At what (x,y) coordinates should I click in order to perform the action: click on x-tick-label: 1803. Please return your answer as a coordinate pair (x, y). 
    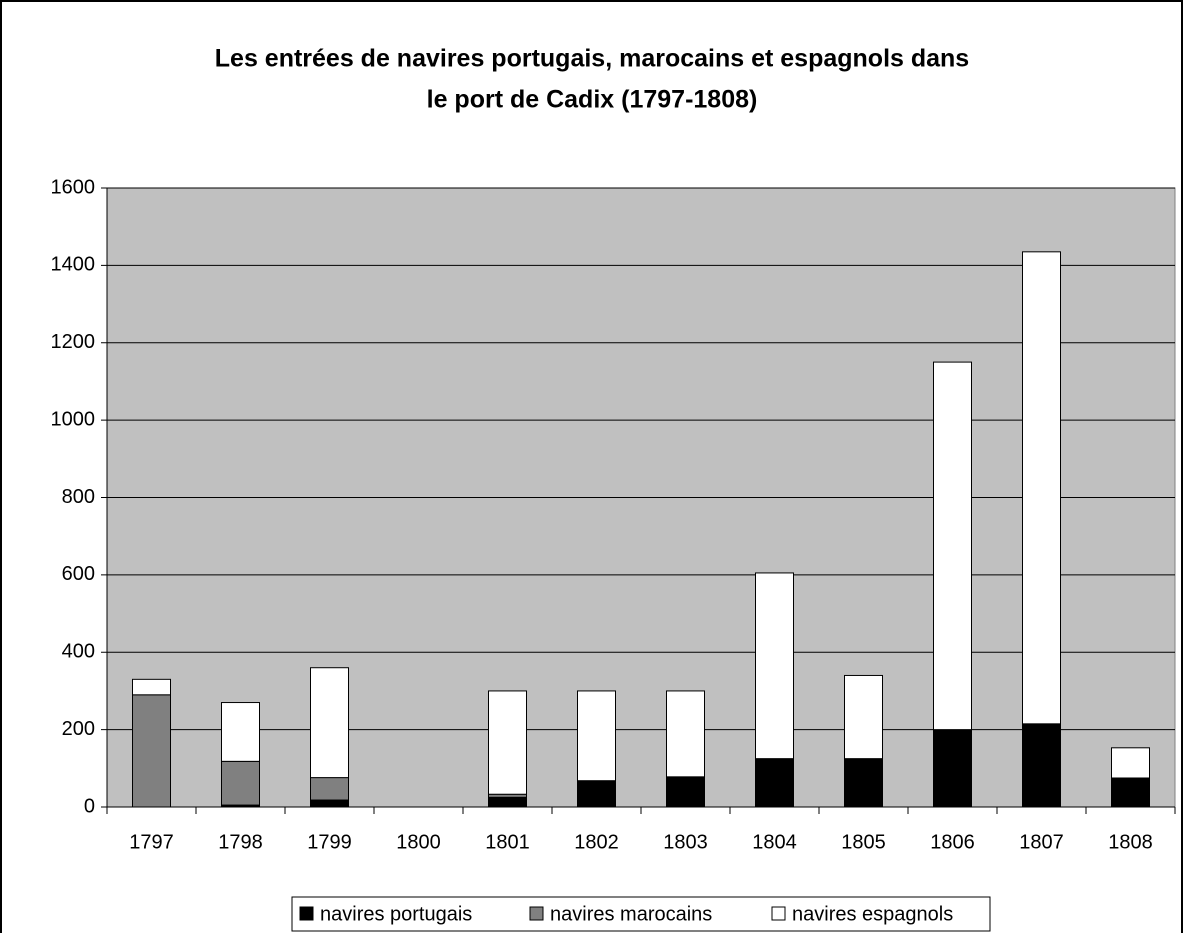
    Looking at the image, I should click on (685, 842).